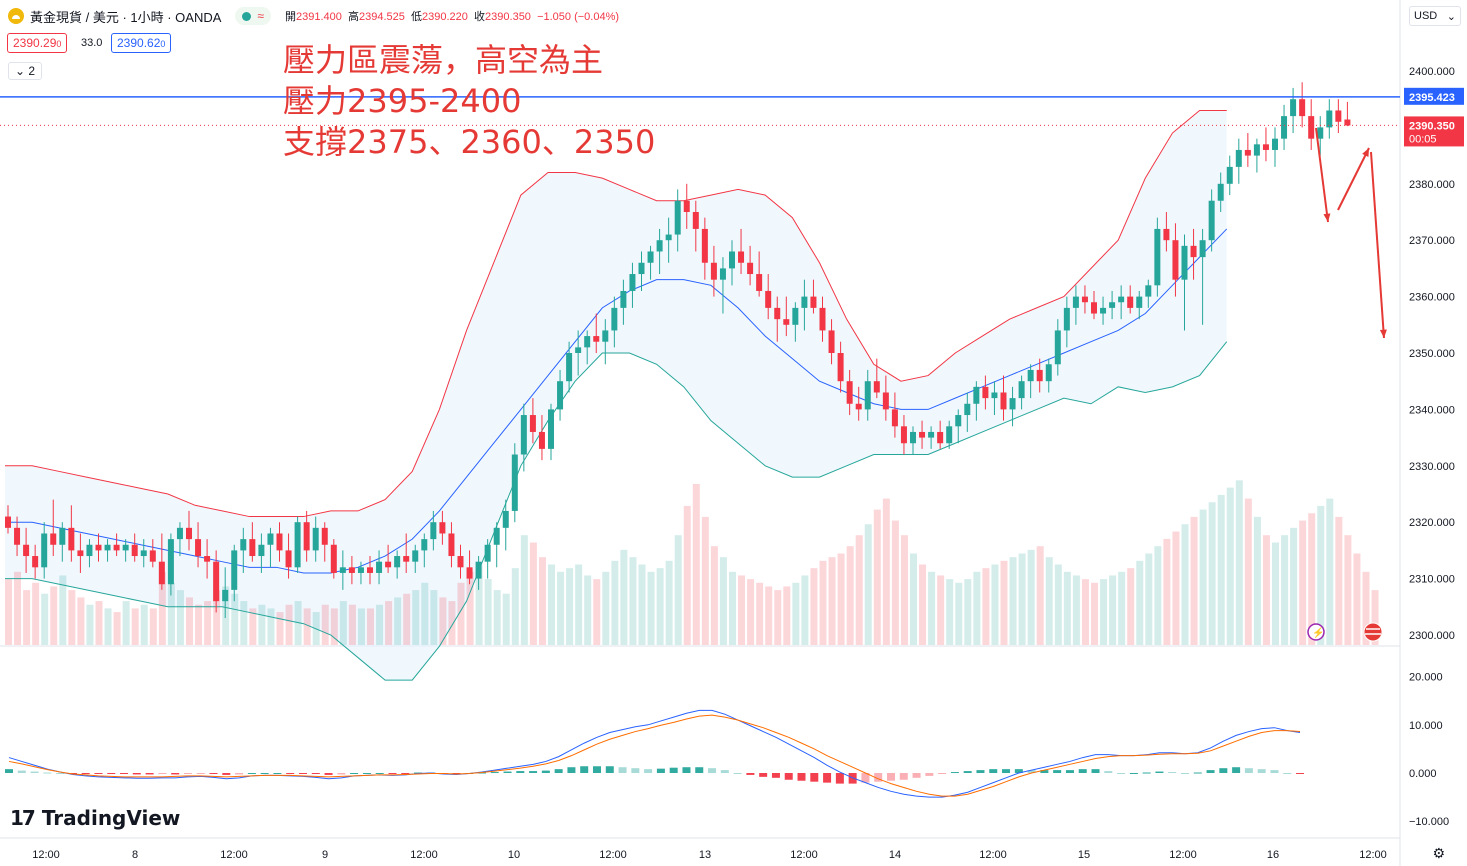 The width and height of the screenshot is (1467, 866). I want to click on forecast-arrow-down, so click(1322, 175).